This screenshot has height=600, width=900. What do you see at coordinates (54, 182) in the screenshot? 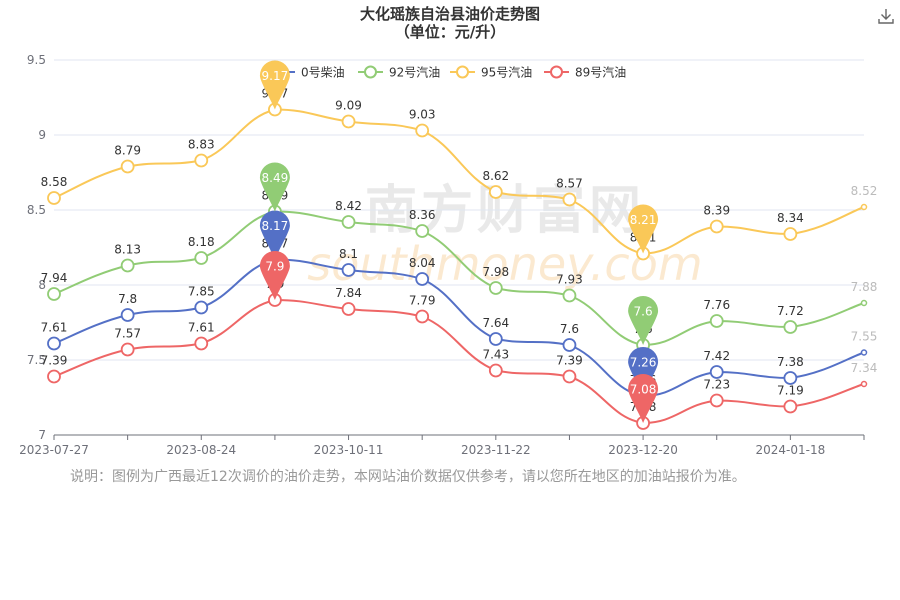
I see `data-label: 8.58` at bounding box center [54, 182].